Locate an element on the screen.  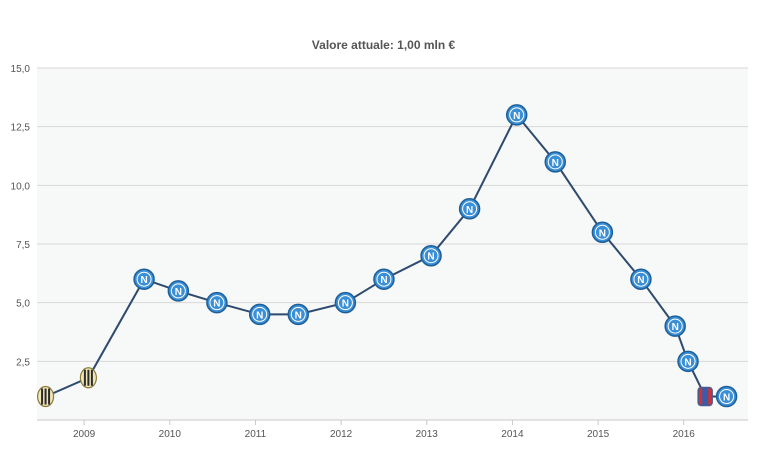
x-tick-label: 2016 is located at coordinates (684, 434).